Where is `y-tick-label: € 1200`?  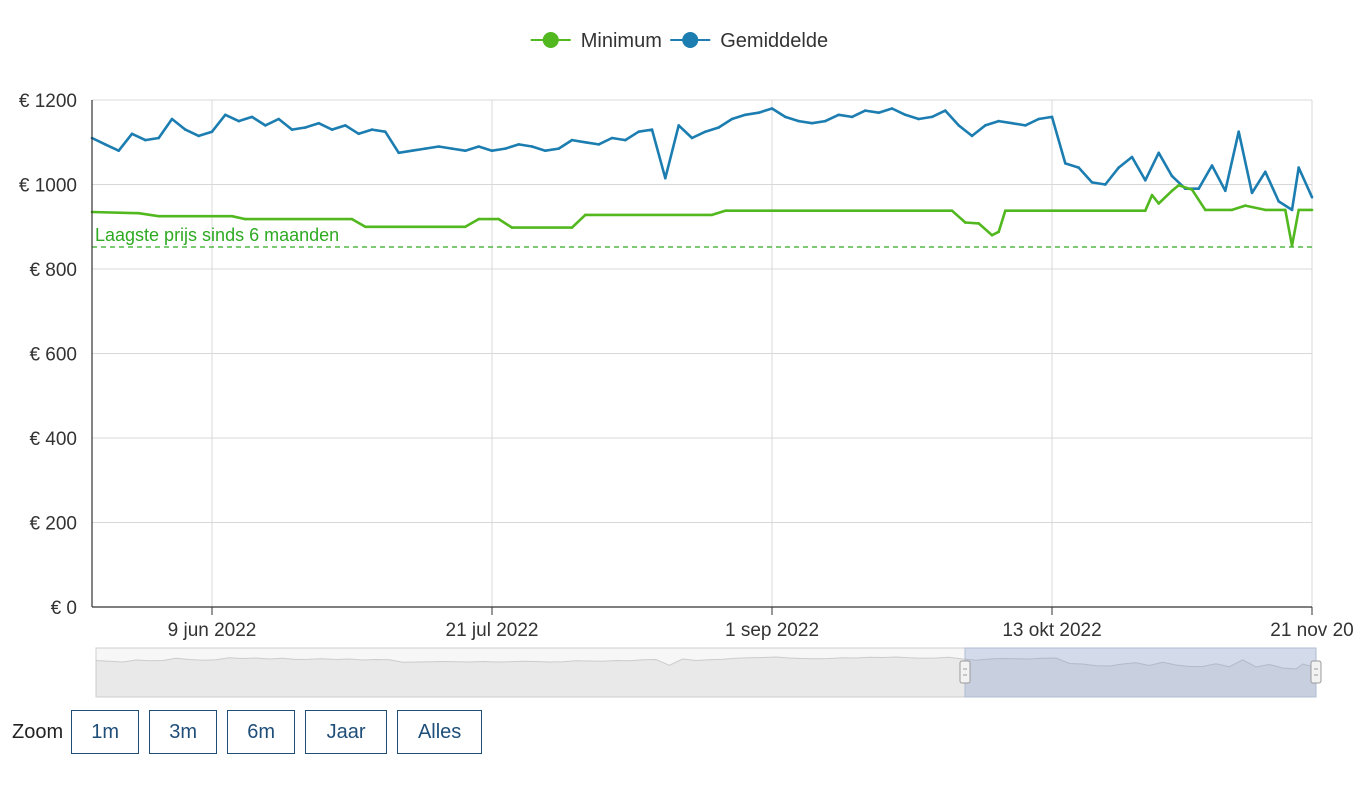
y-tick-label: € 1200 is located at coordinates (48, 101).